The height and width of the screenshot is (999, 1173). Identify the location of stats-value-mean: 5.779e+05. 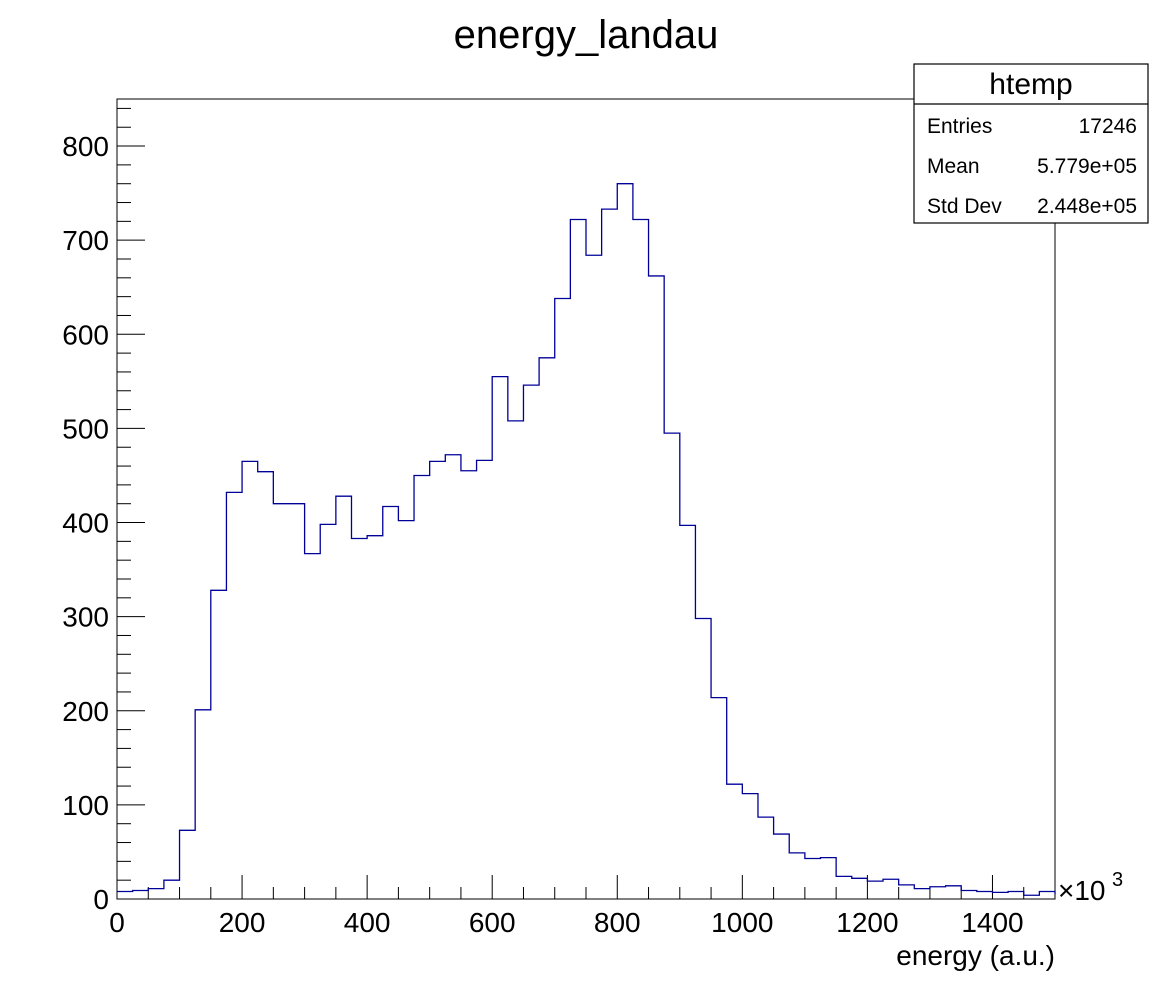
(1087, 166).